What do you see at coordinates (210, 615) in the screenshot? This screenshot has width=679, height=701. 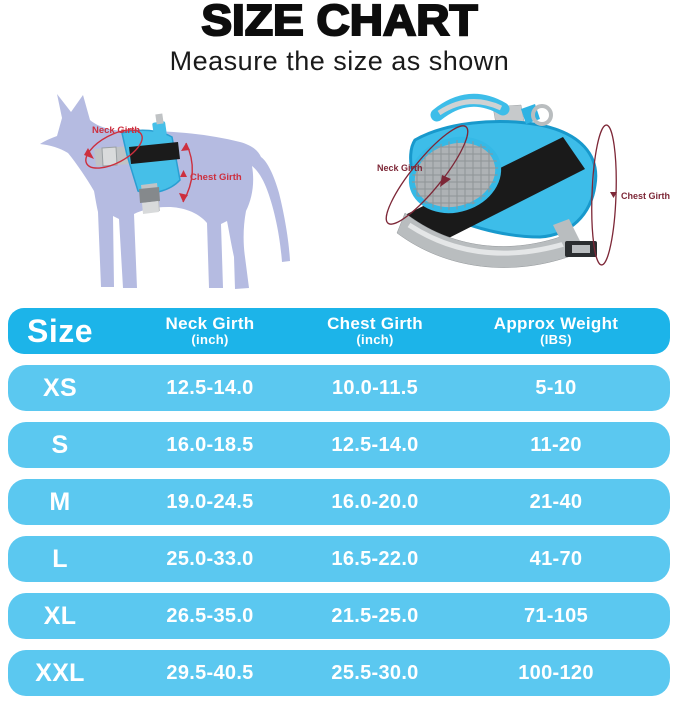 I see `cell-neck: 26.5-35.0` at bounding box center [210, 615].